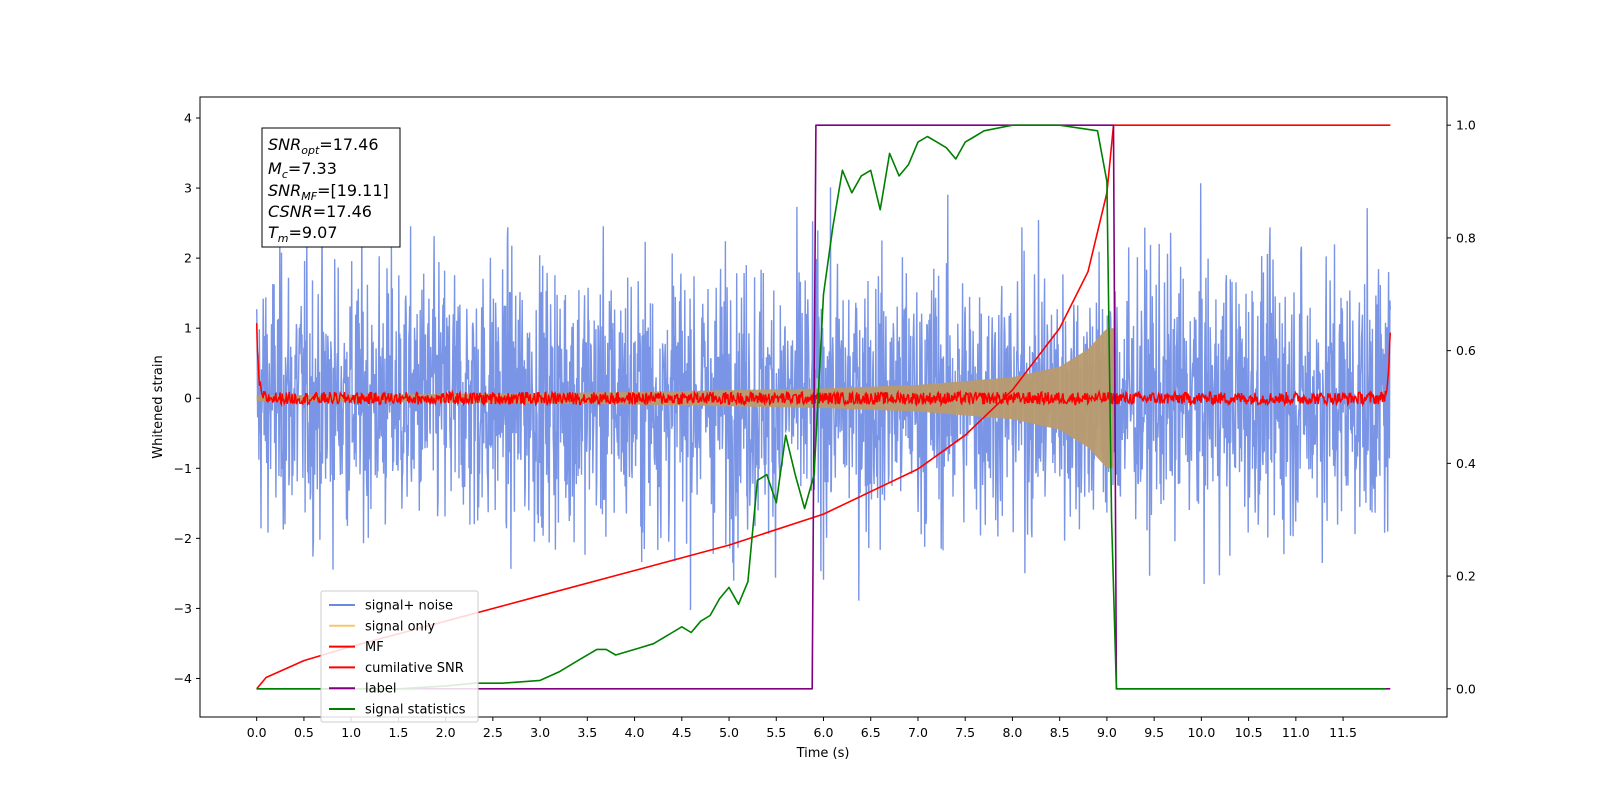  Describe the element at coordinates (1466, 463) in the screenshot. I see `y2-tick-label: 0.4` at that location.